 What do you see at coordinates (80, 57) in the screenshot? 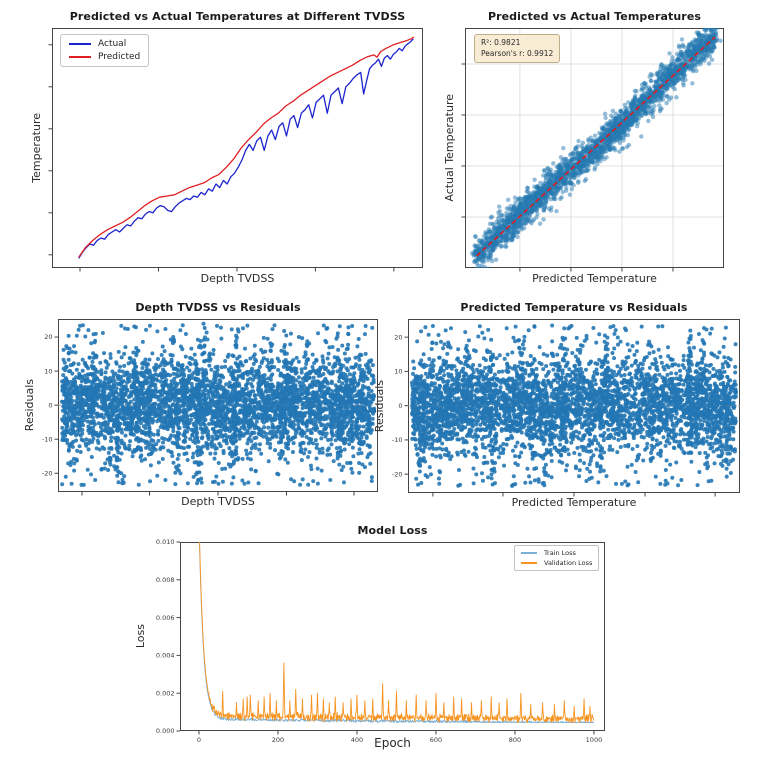
I see `predicted-line-swatch` at bounding box center [80, 57].